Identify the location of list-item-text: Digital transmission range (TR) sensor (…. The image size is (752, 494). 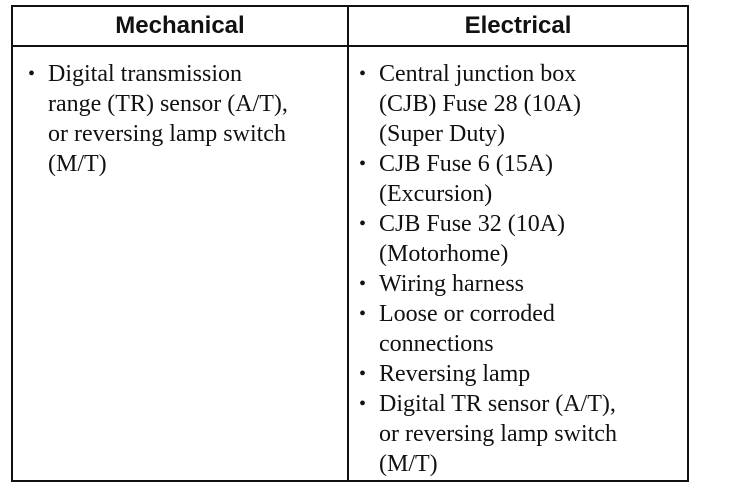
(168, 119).